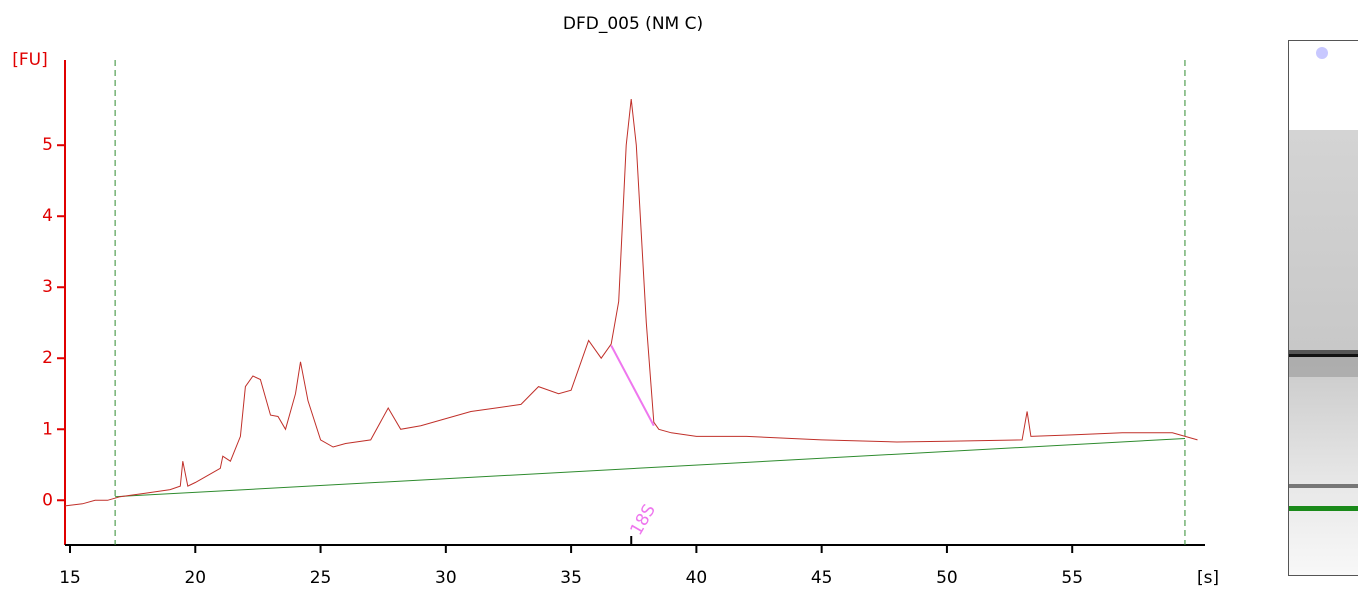 This screenshot has width=1358, height=611. What do you see at coordinates (321, 578) in the screenshot?
I see `x-tick-label: 25` at bounding box center [321, 578].